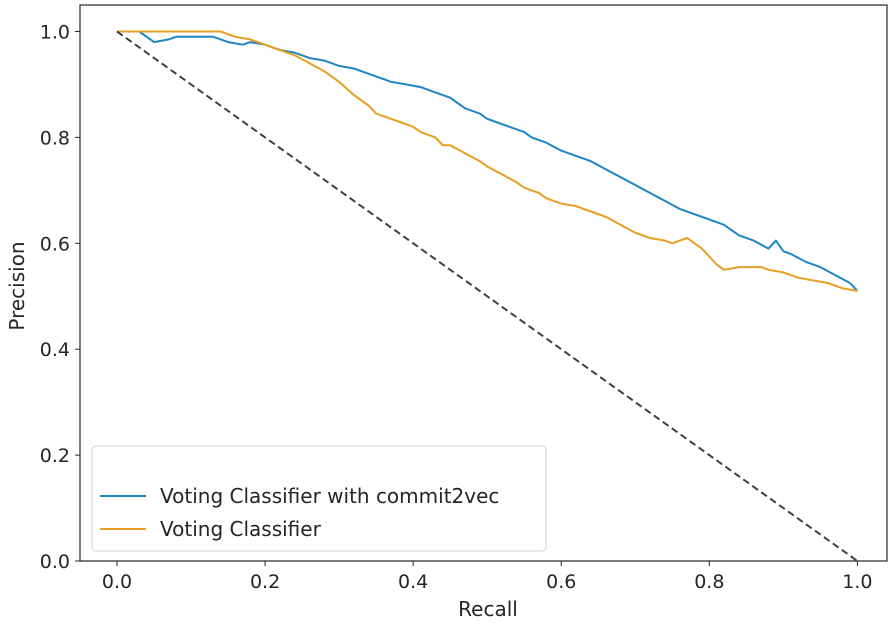  I want to click on y-tick-label: 0.2, so click(55, 456).